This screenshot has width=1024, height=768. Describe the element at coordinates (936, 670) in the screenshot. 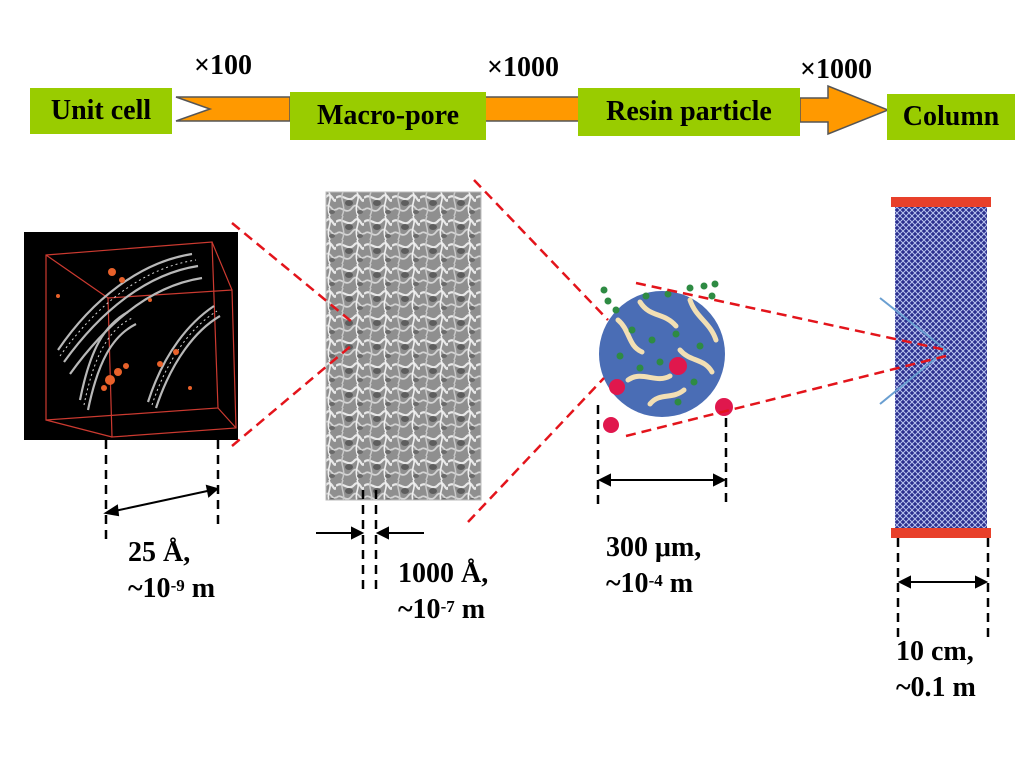

I see `measure-column: 10 cm, ~0.1 m` at that location.